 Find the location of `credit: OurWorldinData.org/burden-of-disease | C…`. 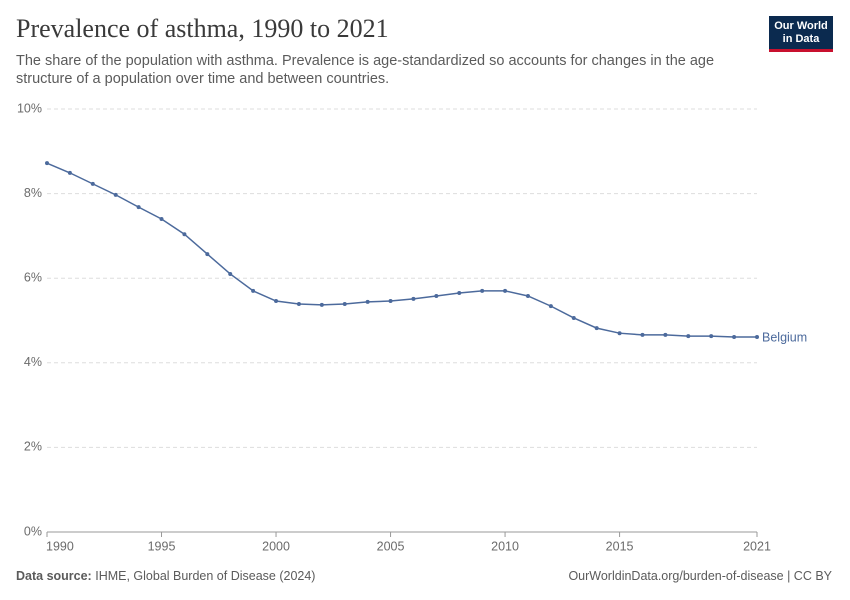

credit: OurWorldinData.org/burden-of-disease | C… is located at coordinates (700, 576).